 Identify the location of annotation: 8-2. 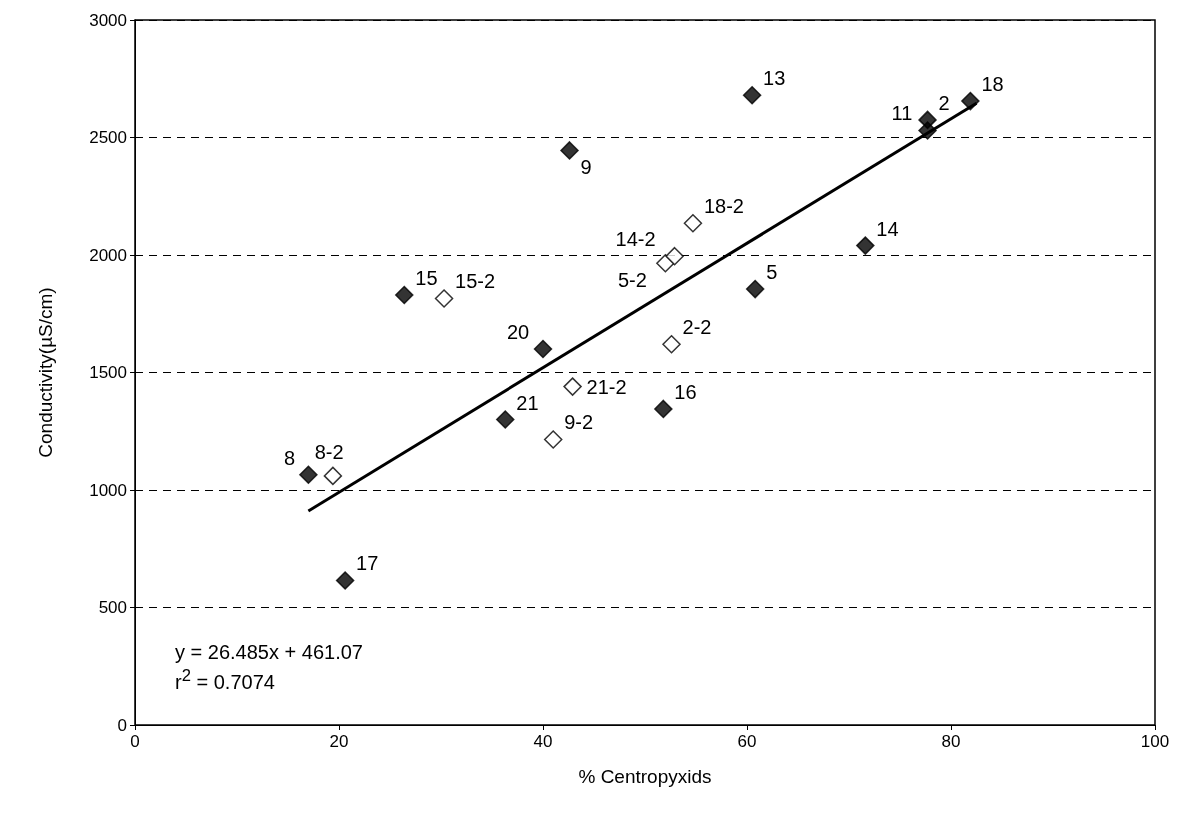
(329, 451).